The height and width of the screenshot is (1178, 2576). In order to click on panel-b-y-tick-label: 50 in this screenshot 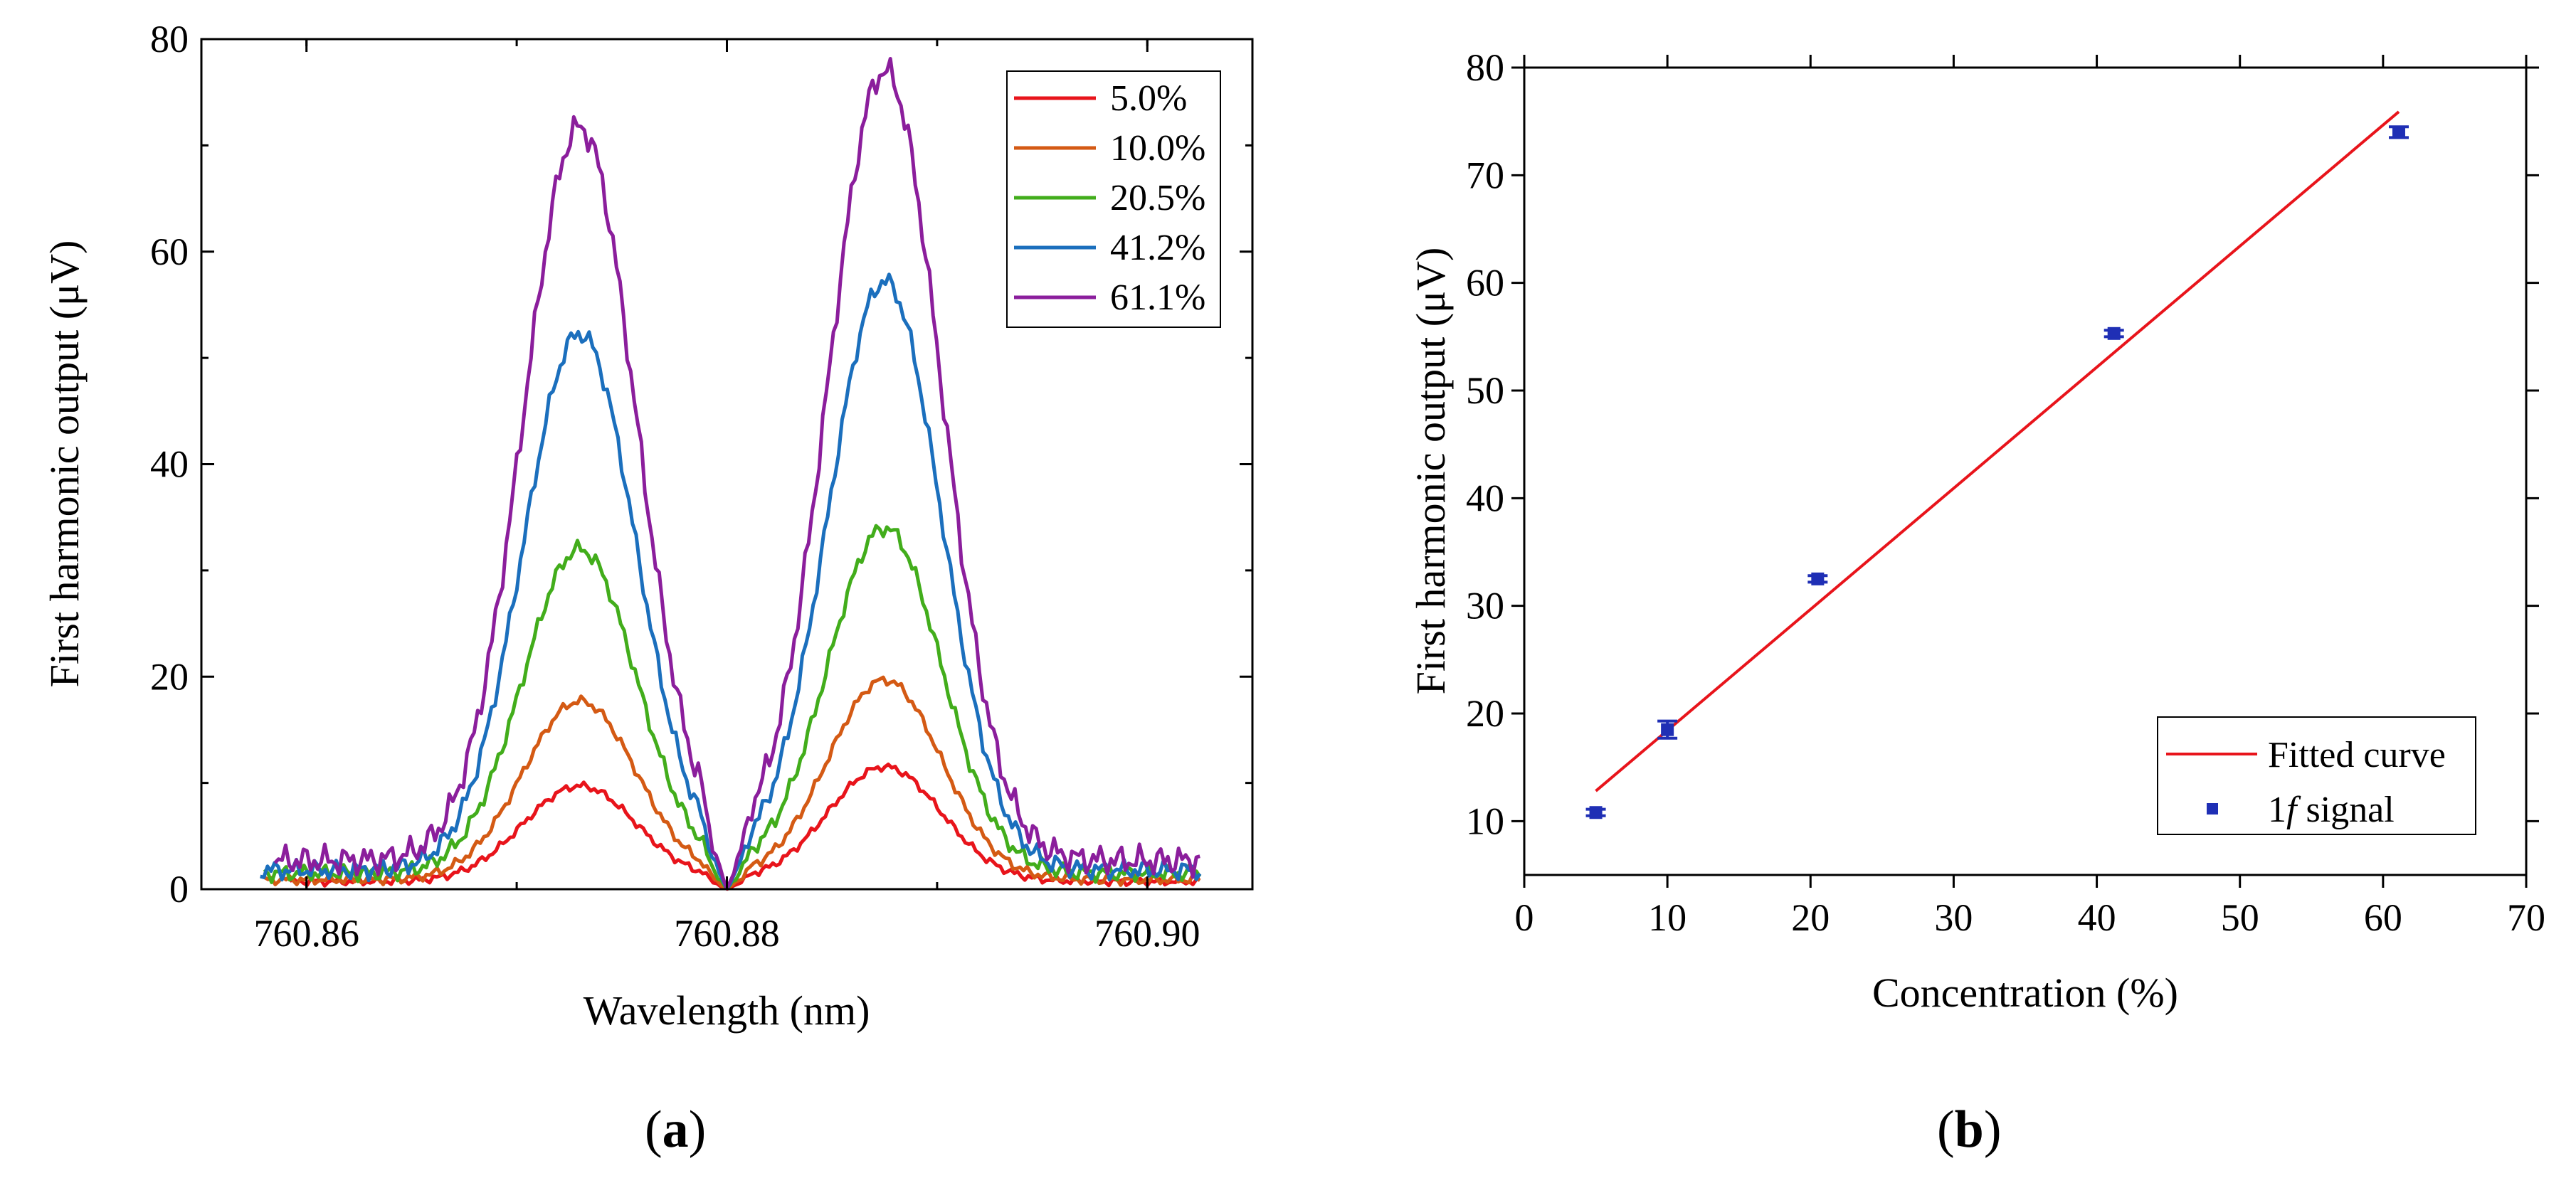, I will do `click(1485, 390)`.